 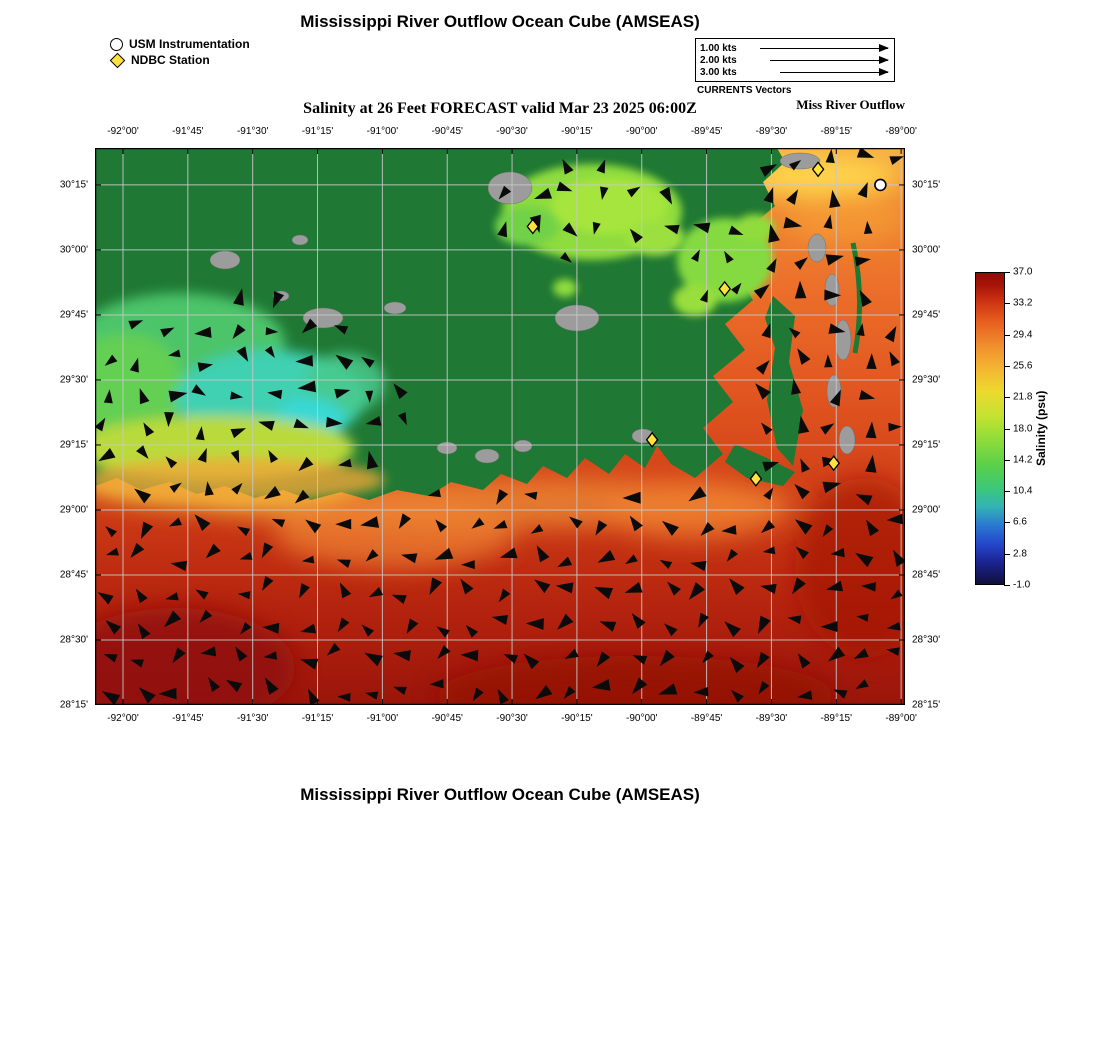 What do you see at coordinates (718, 48) in the screenshot?
I see `vector-speed-label: 1.00 kts` at bounding box center [718, 48].